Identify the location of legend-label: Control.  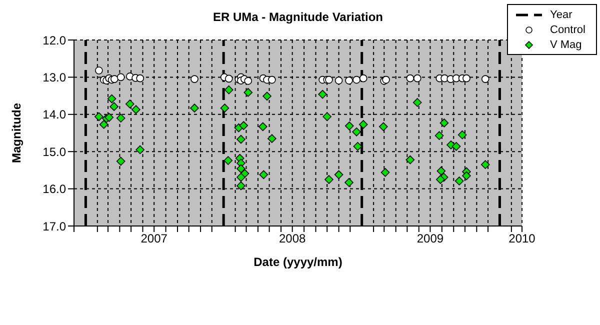
(568, 30).